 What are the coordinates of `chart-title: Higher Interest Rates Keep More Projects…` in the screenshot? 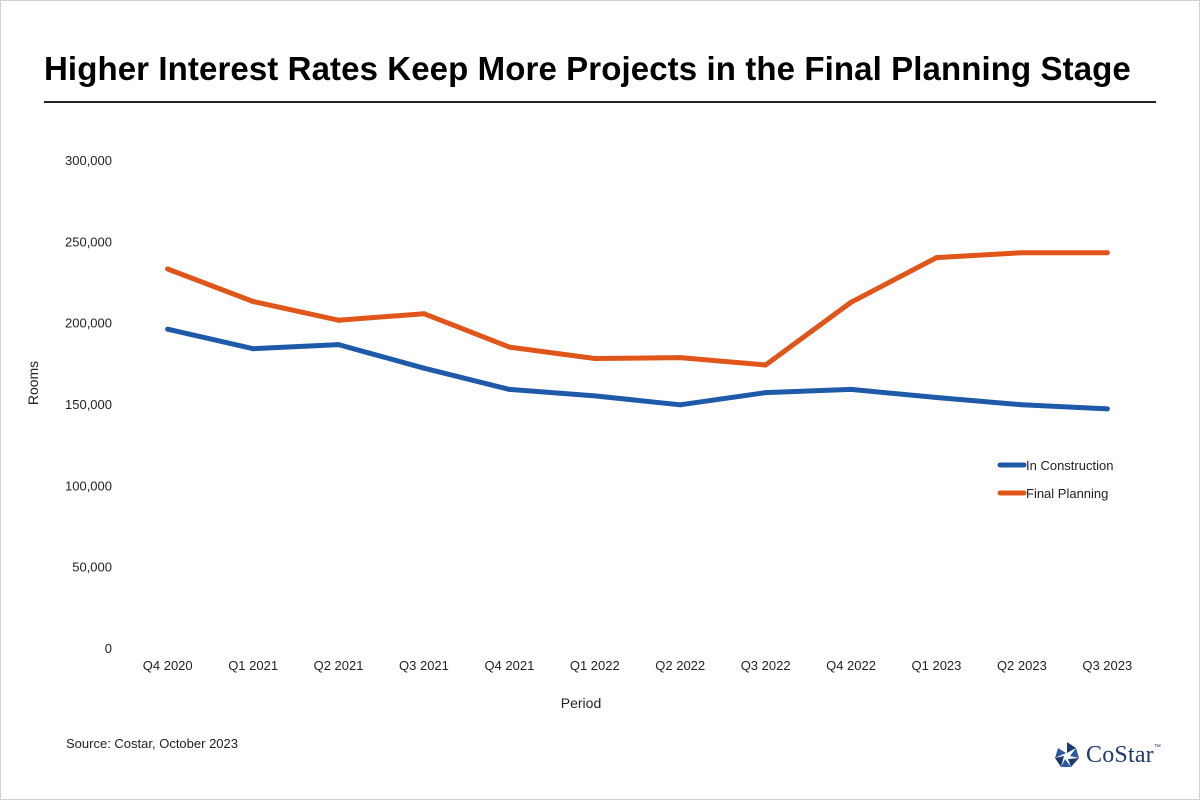 It's located at (587, 68).